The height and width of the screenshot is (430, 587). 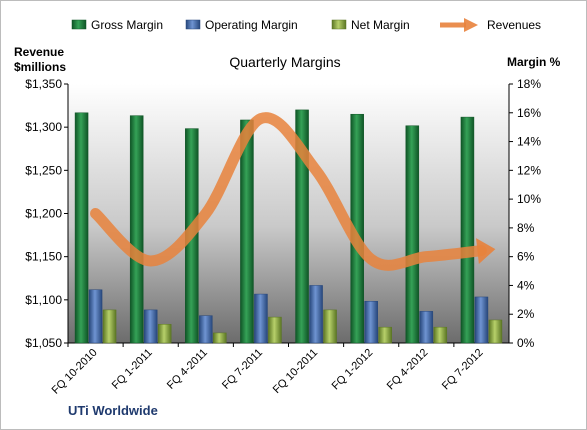 What do you see at coordinates (43, 257) in the screenshot?
I see `left-axis-tick-label: $1,150` at bounding box center [43, 257].